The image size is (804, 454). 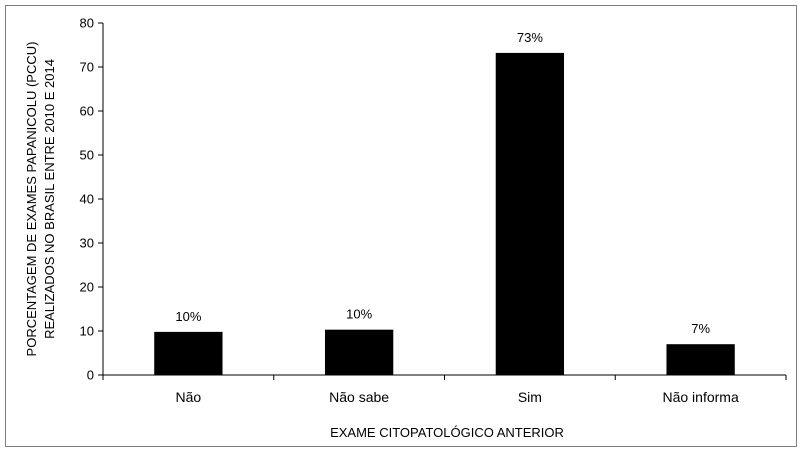 I want to click on x-tick-label: Não, so click(x=189, y=397).